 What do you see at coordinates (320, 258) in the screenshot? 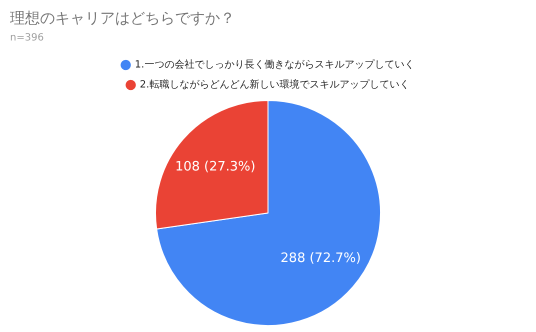
I see `data-label: 288 (72.7%)` at bounding box center [320, 258].